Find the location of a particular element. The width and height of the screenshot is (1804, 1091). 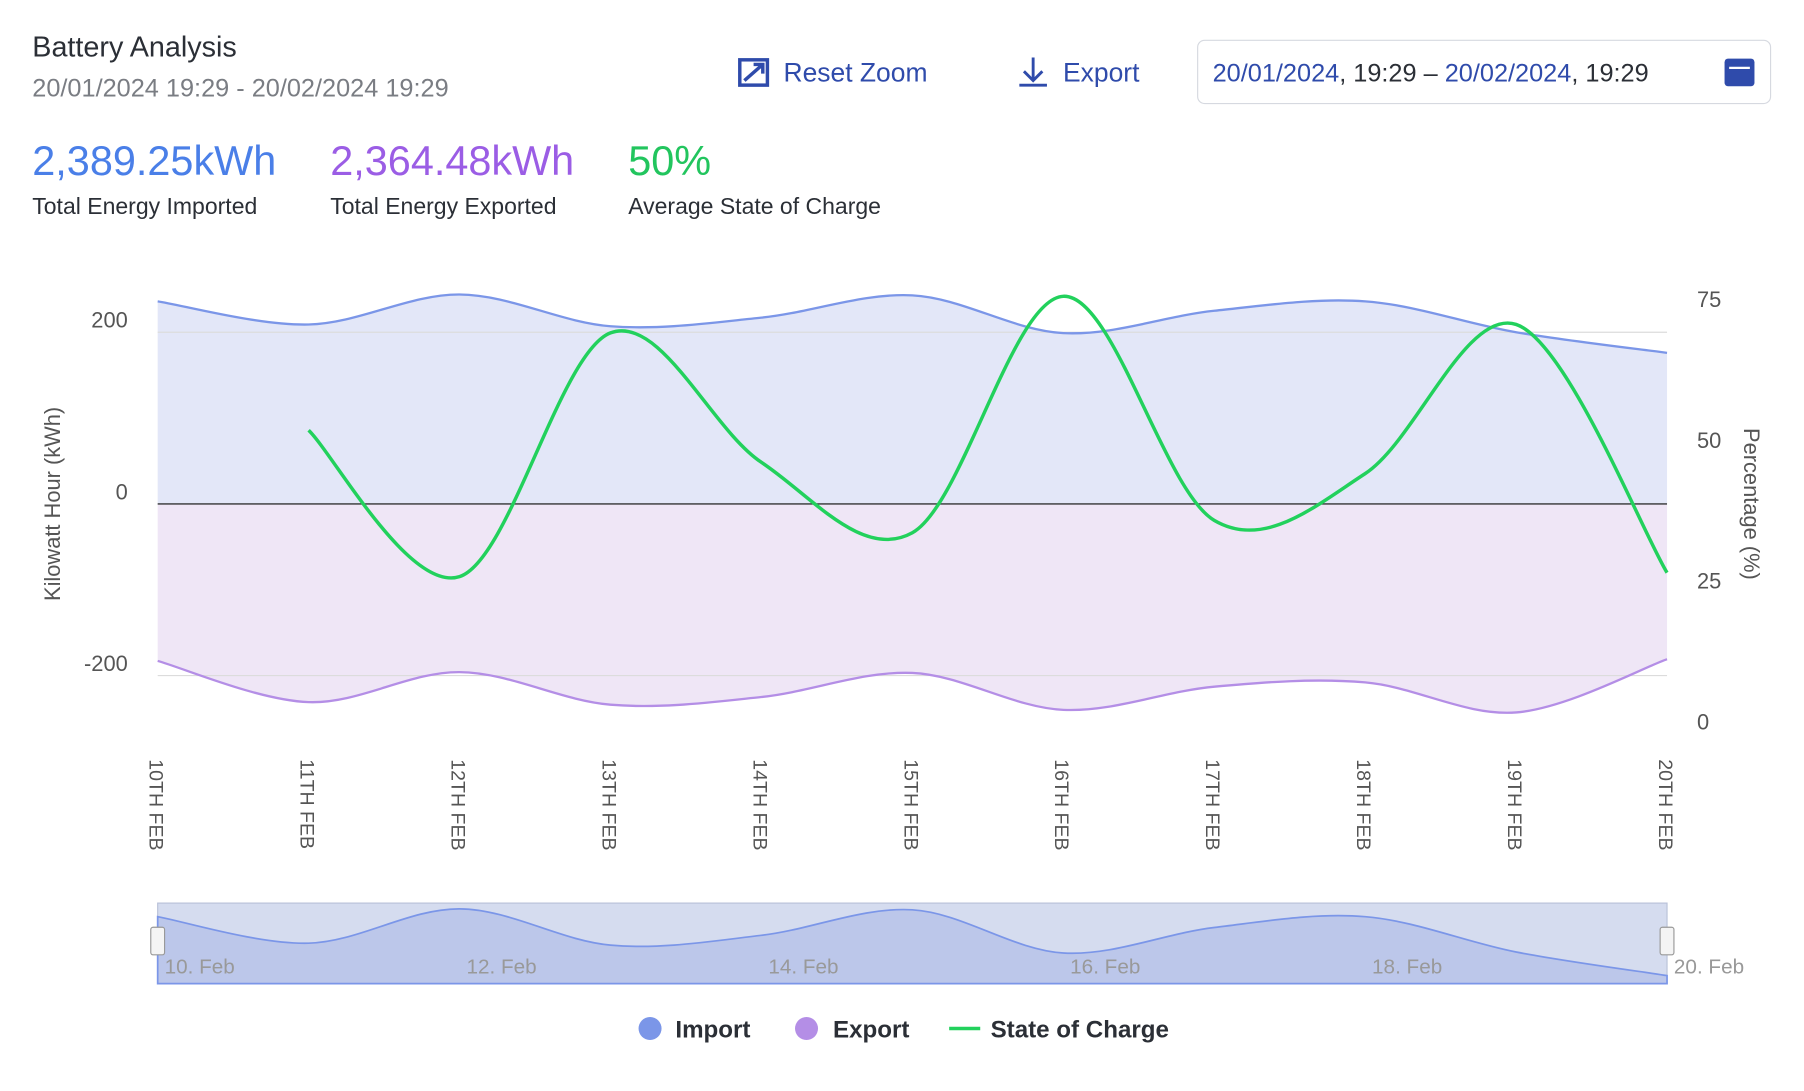

x-tick-label: 19TH FEB is located at coordinates (1514, 804).